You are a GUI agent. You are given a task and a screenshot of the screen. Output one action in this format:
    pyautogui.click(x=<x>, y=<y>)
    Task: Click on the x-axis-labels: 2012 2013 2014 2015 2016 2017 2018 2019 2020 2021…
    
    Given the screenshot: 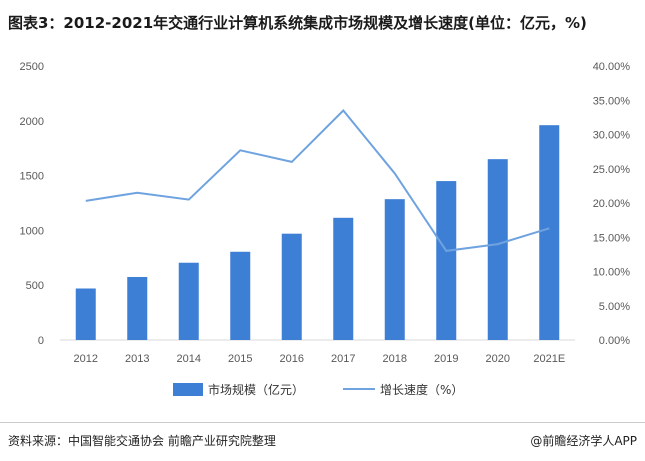 What is the action you would take?
    pyautogui.click(x=320, y=359)
    